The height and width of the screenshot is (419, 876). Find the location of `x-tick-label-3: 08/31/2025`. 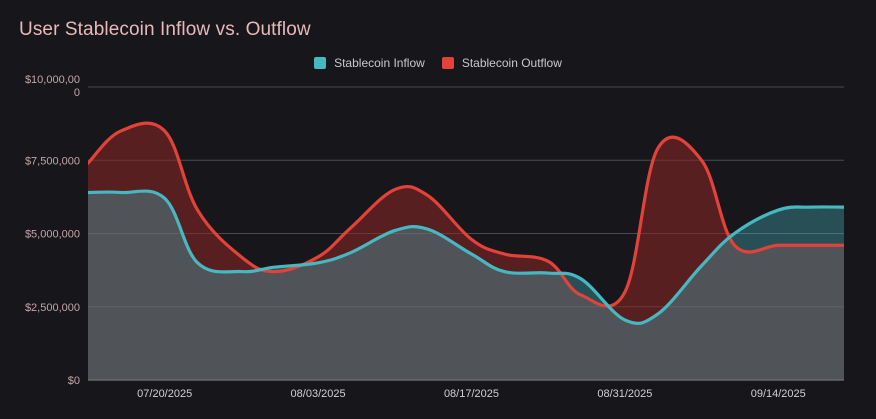

x-tick-label-3: 08/31/2025 is located at coordinates (624, 394).